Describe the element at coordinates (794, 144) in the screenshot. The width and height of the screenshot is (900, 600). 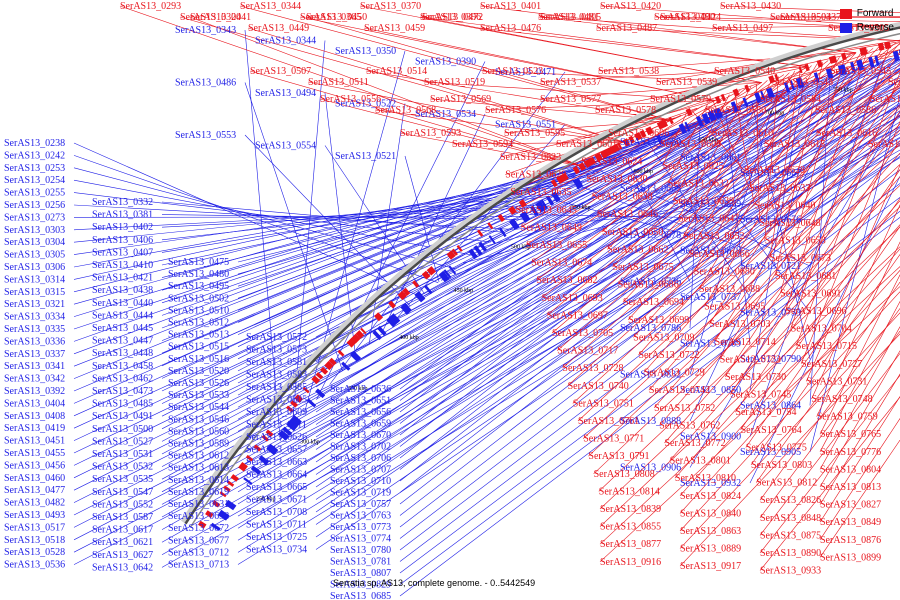
I see `forward-gene-label: SerAS13_0615` at that location.